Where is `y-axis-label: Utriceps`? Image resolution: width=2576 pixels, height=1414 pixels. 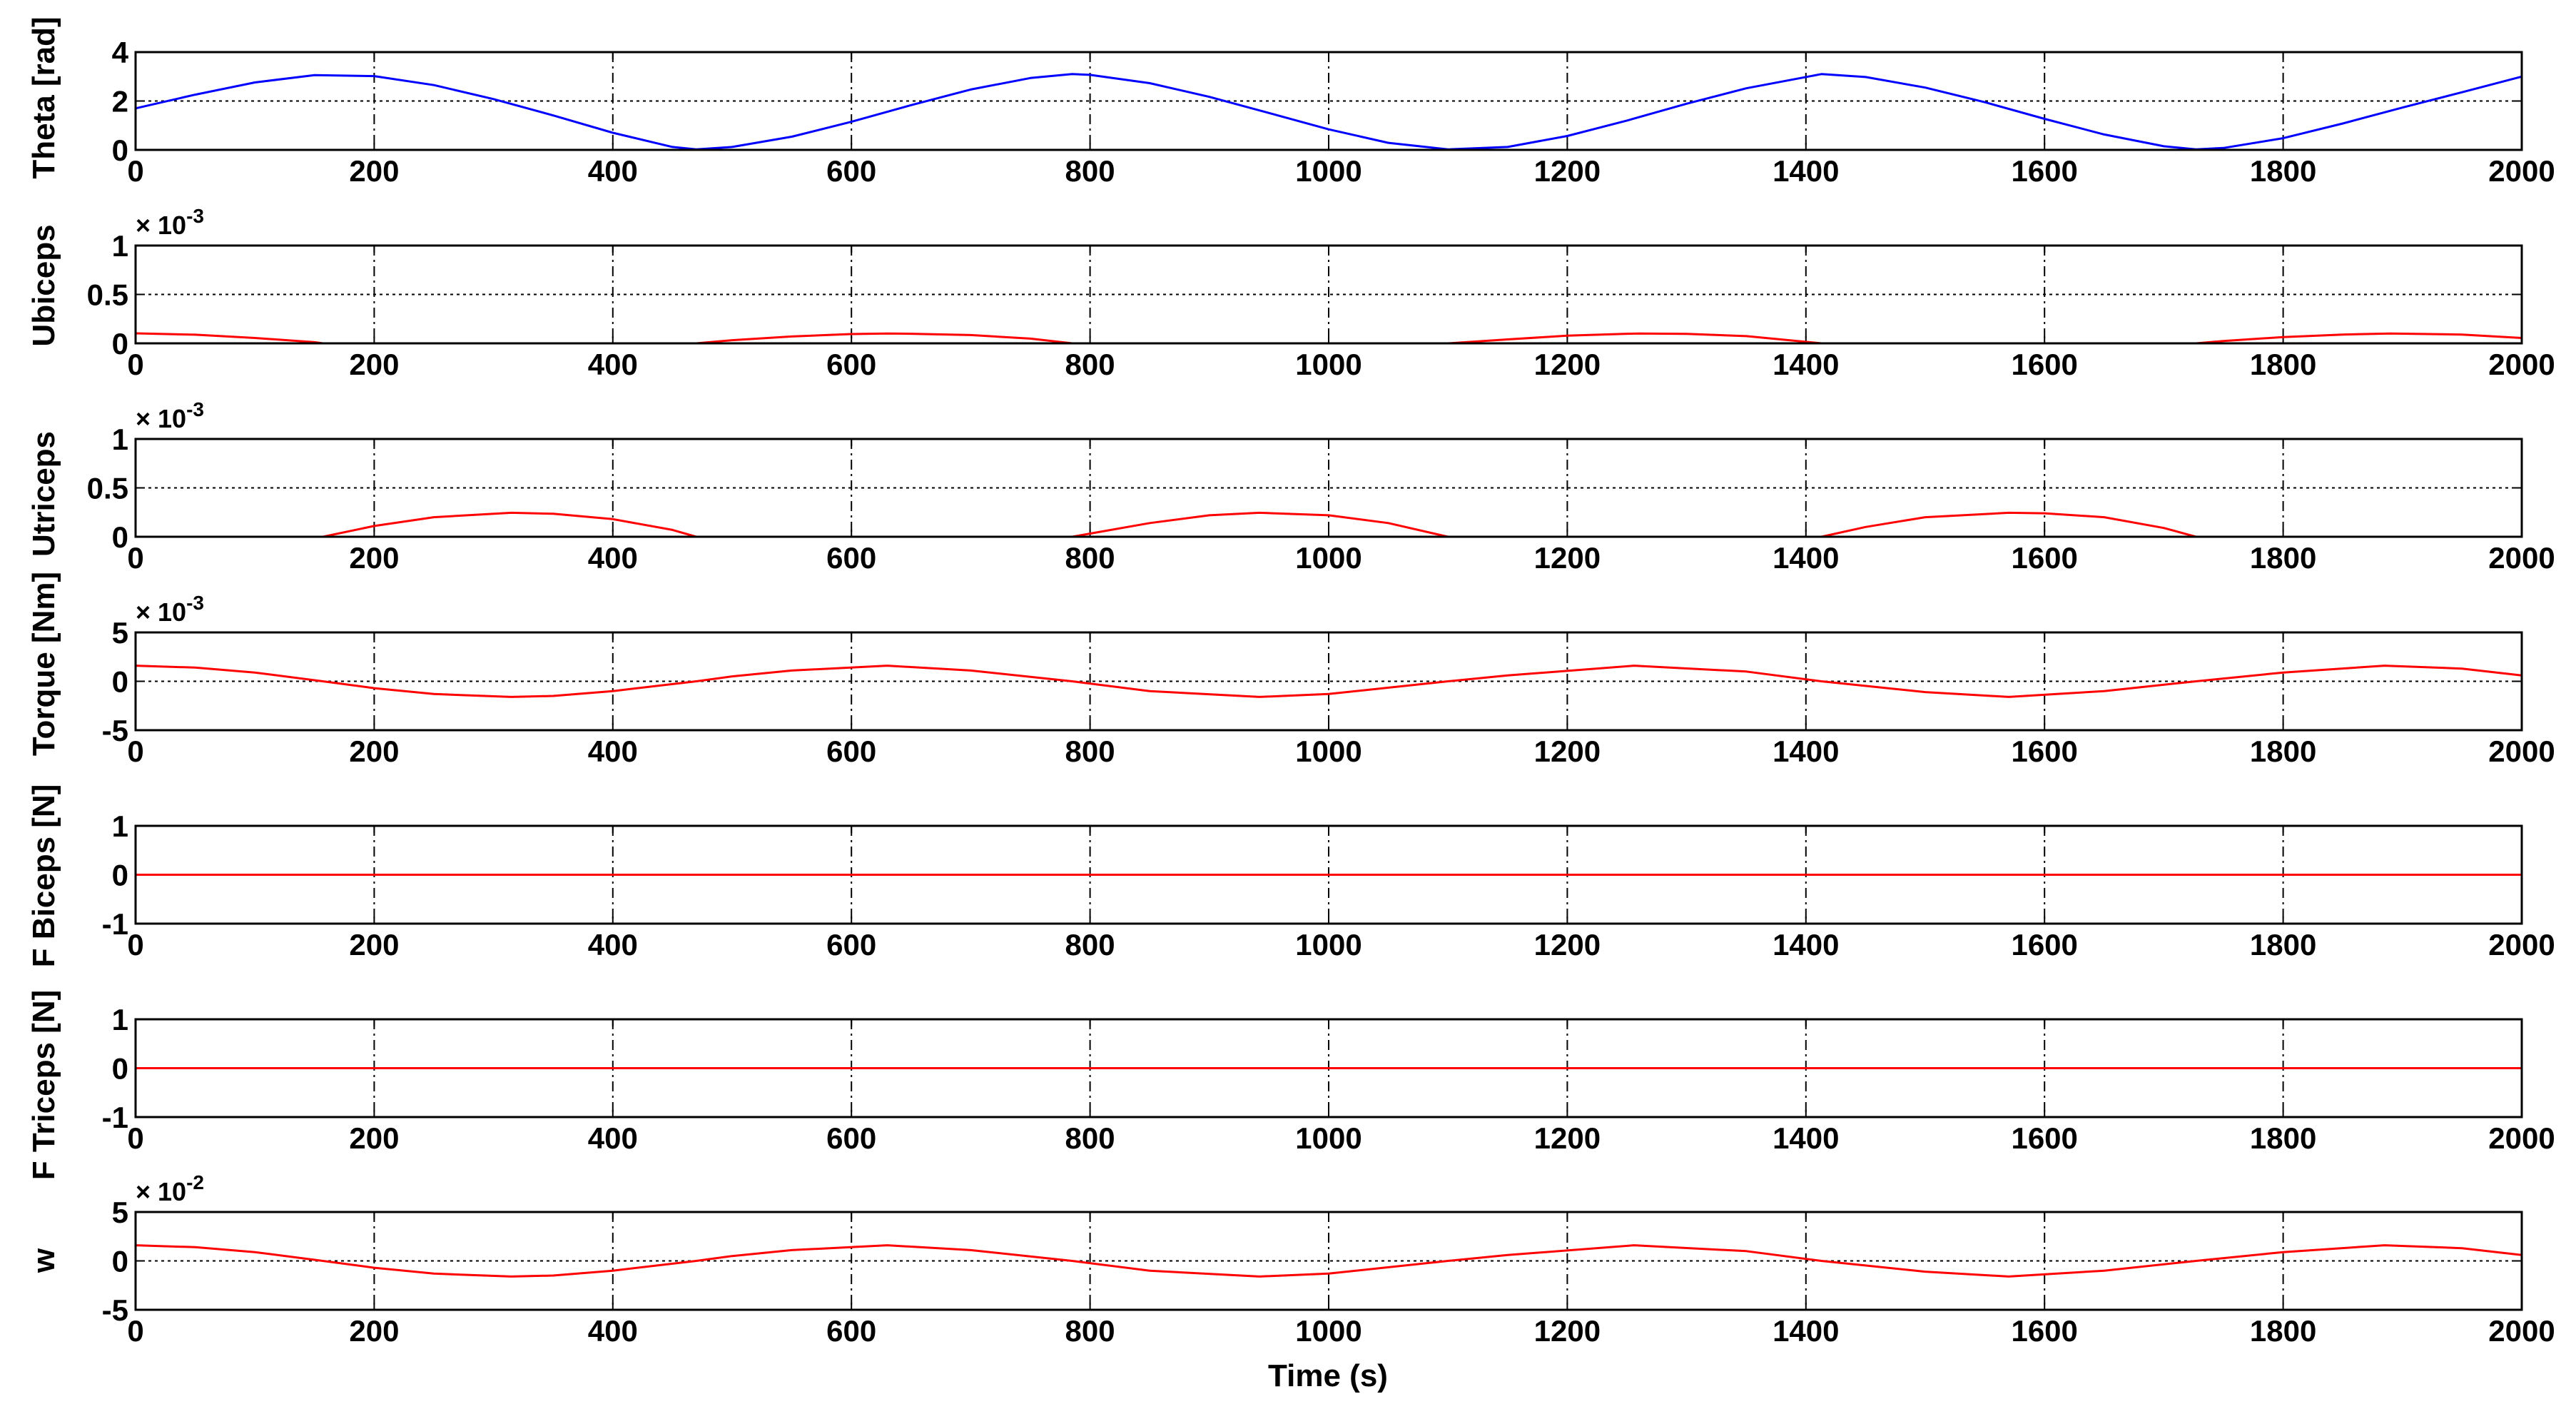
y-axis-label: Utriceps is located at coordinates (43, 494).